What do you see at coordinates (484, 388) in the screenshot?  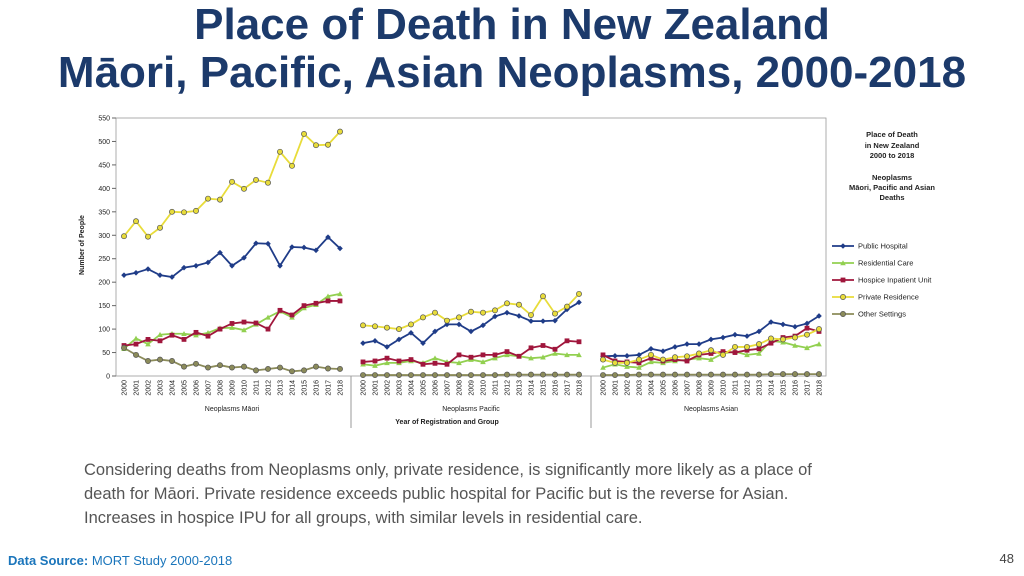 I see `x-tick-label: 2010` at bounding box center [484, 388].